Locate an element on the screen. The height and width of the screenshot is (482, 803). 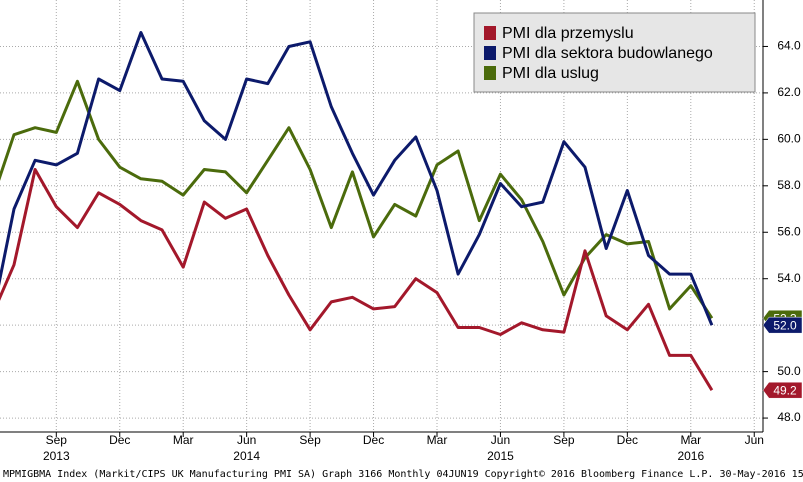
x-year-label: 2013 is located at coordinates (56, 456).